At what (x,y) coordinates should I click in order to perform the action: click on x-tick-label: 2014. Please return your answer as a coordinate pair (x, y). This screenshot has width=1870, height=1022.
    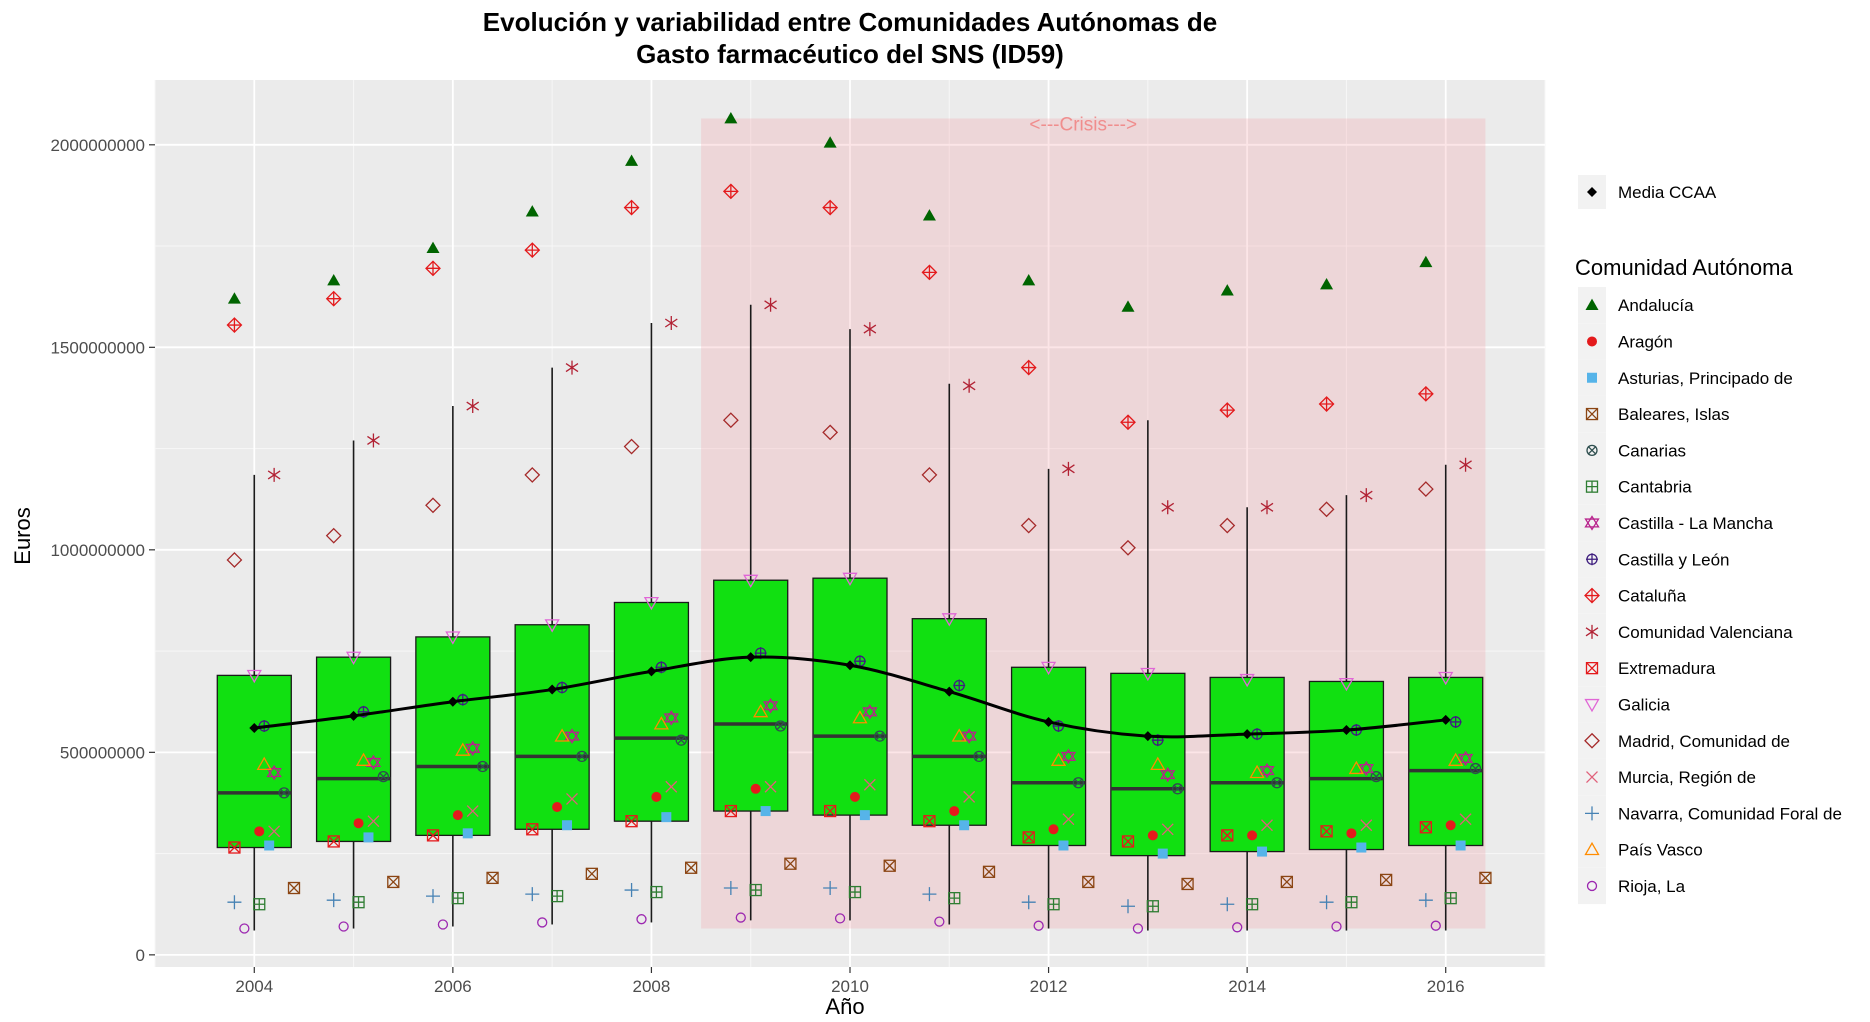
    Looking at the image, I should click on (1247, 986).